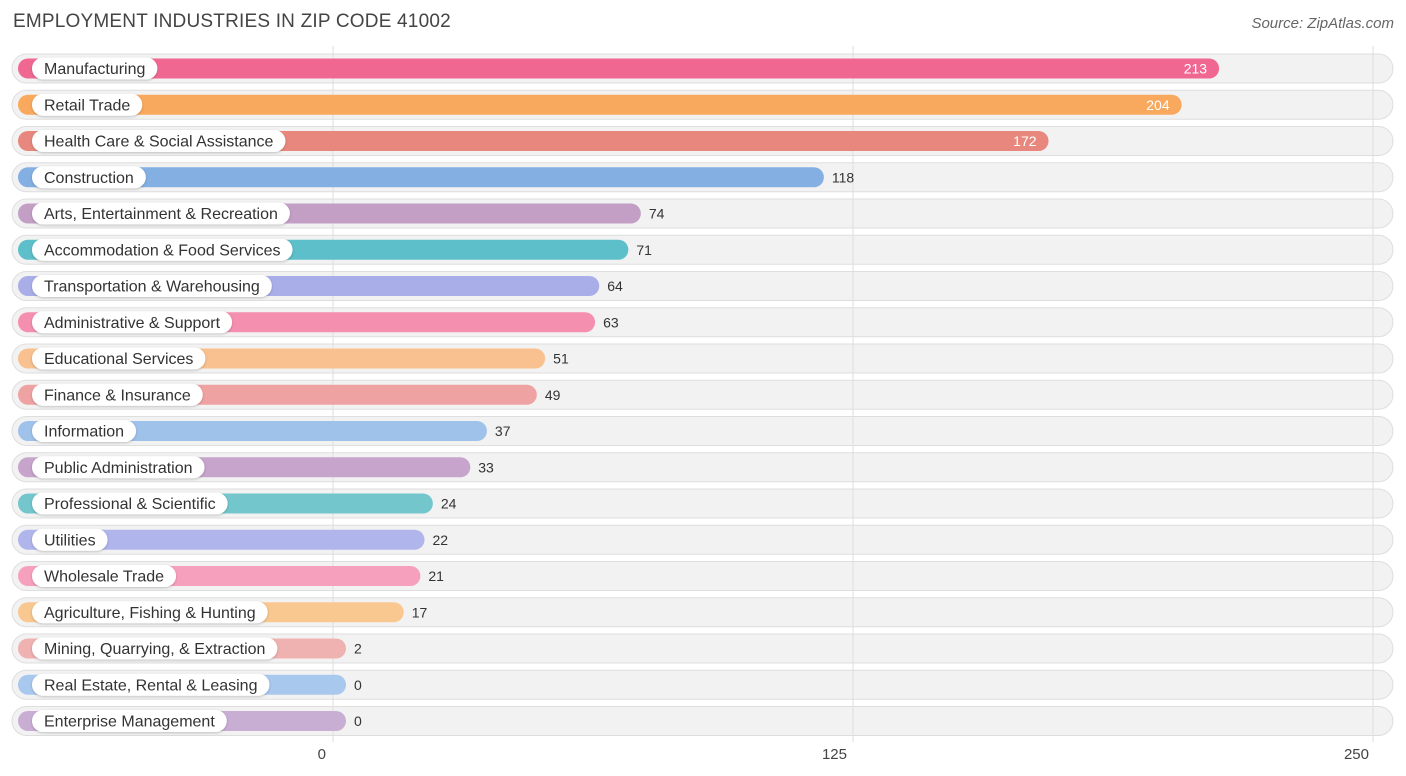 Image resolution: width=1406 pixels, height=776 pixels. What do you see at coordinates (843, 177) in the screenshot?
I see `bar-value-label: 118` at bounding box center [843, 177].